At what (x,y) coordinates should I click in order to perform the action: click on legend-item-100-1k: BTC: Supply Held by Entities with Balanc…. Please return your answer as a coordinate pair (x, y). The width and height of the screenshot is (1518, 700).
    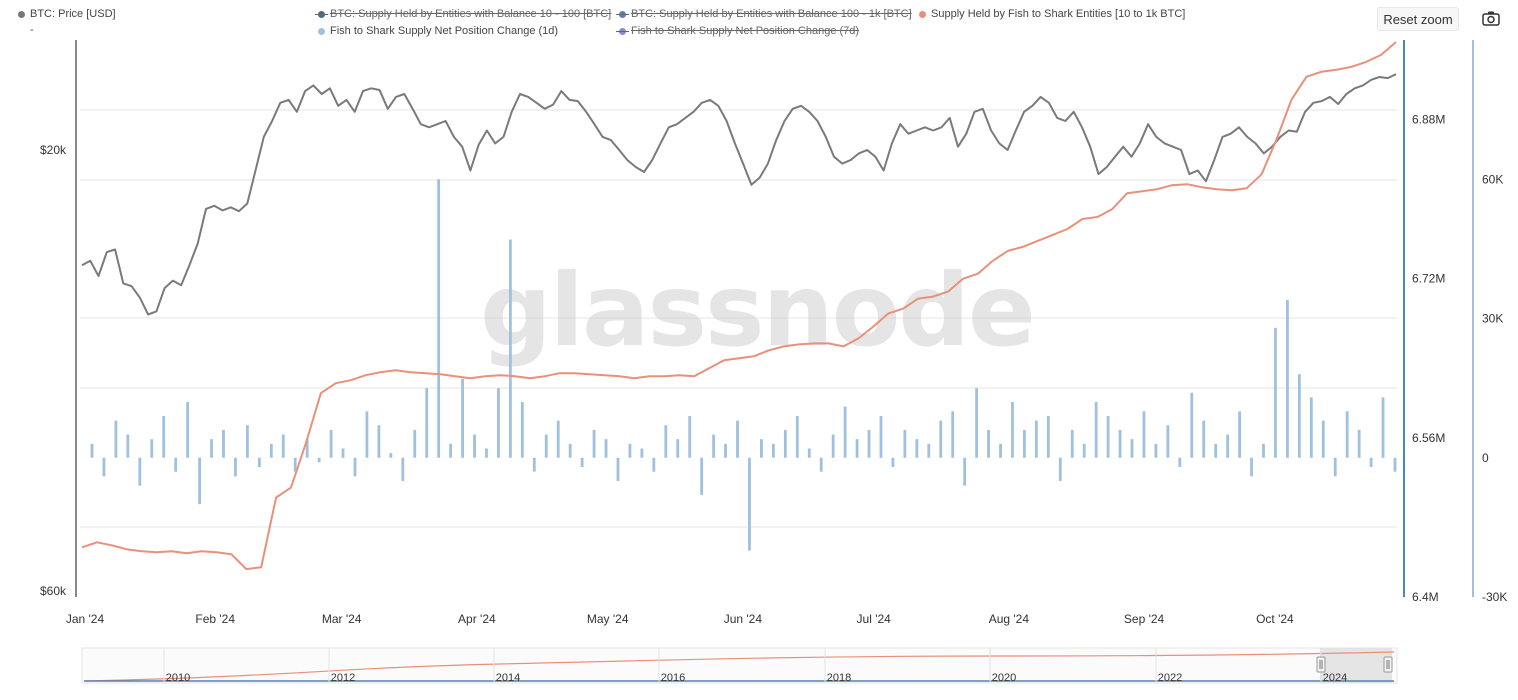
    Looking at the image, I should click on (764, 14).